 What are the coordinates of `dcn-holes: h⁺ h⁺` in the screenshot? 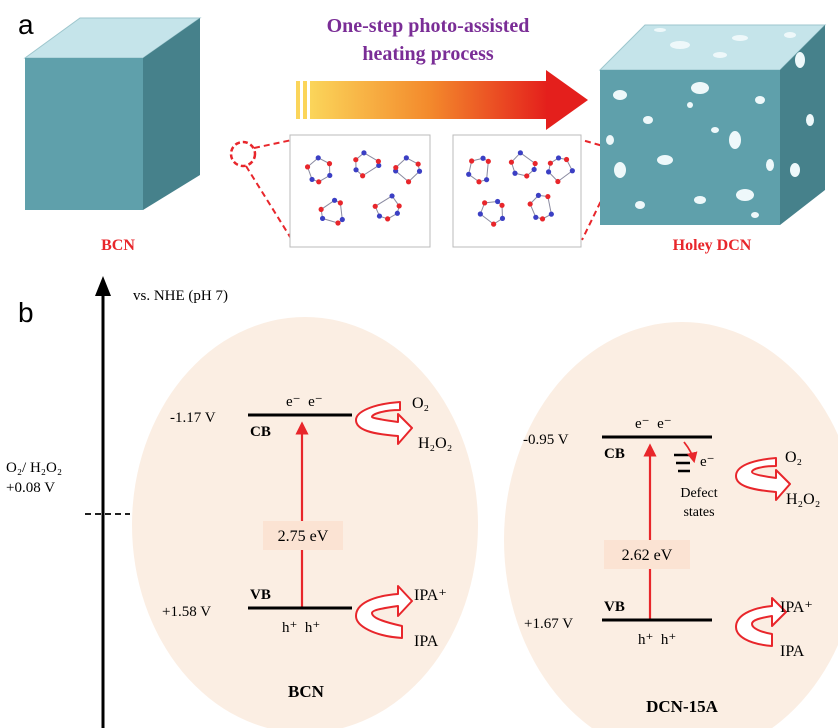 It's located at (657, 640).